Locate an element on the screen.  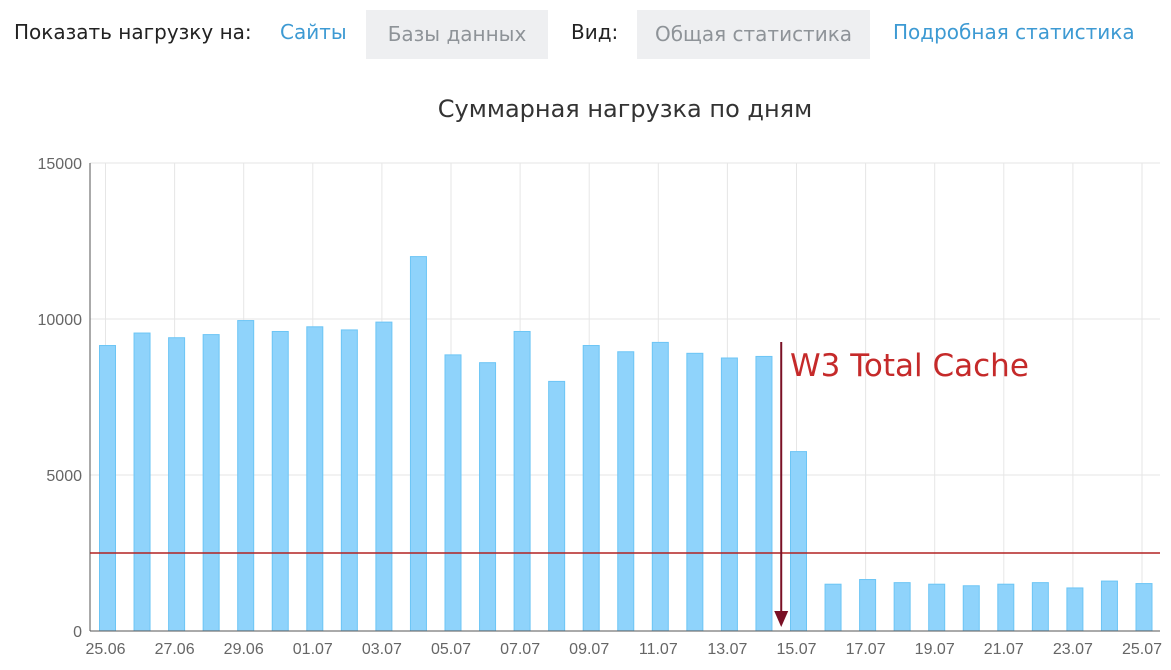
x-tick-label: 11.07 is located at coordinates (658, 649).